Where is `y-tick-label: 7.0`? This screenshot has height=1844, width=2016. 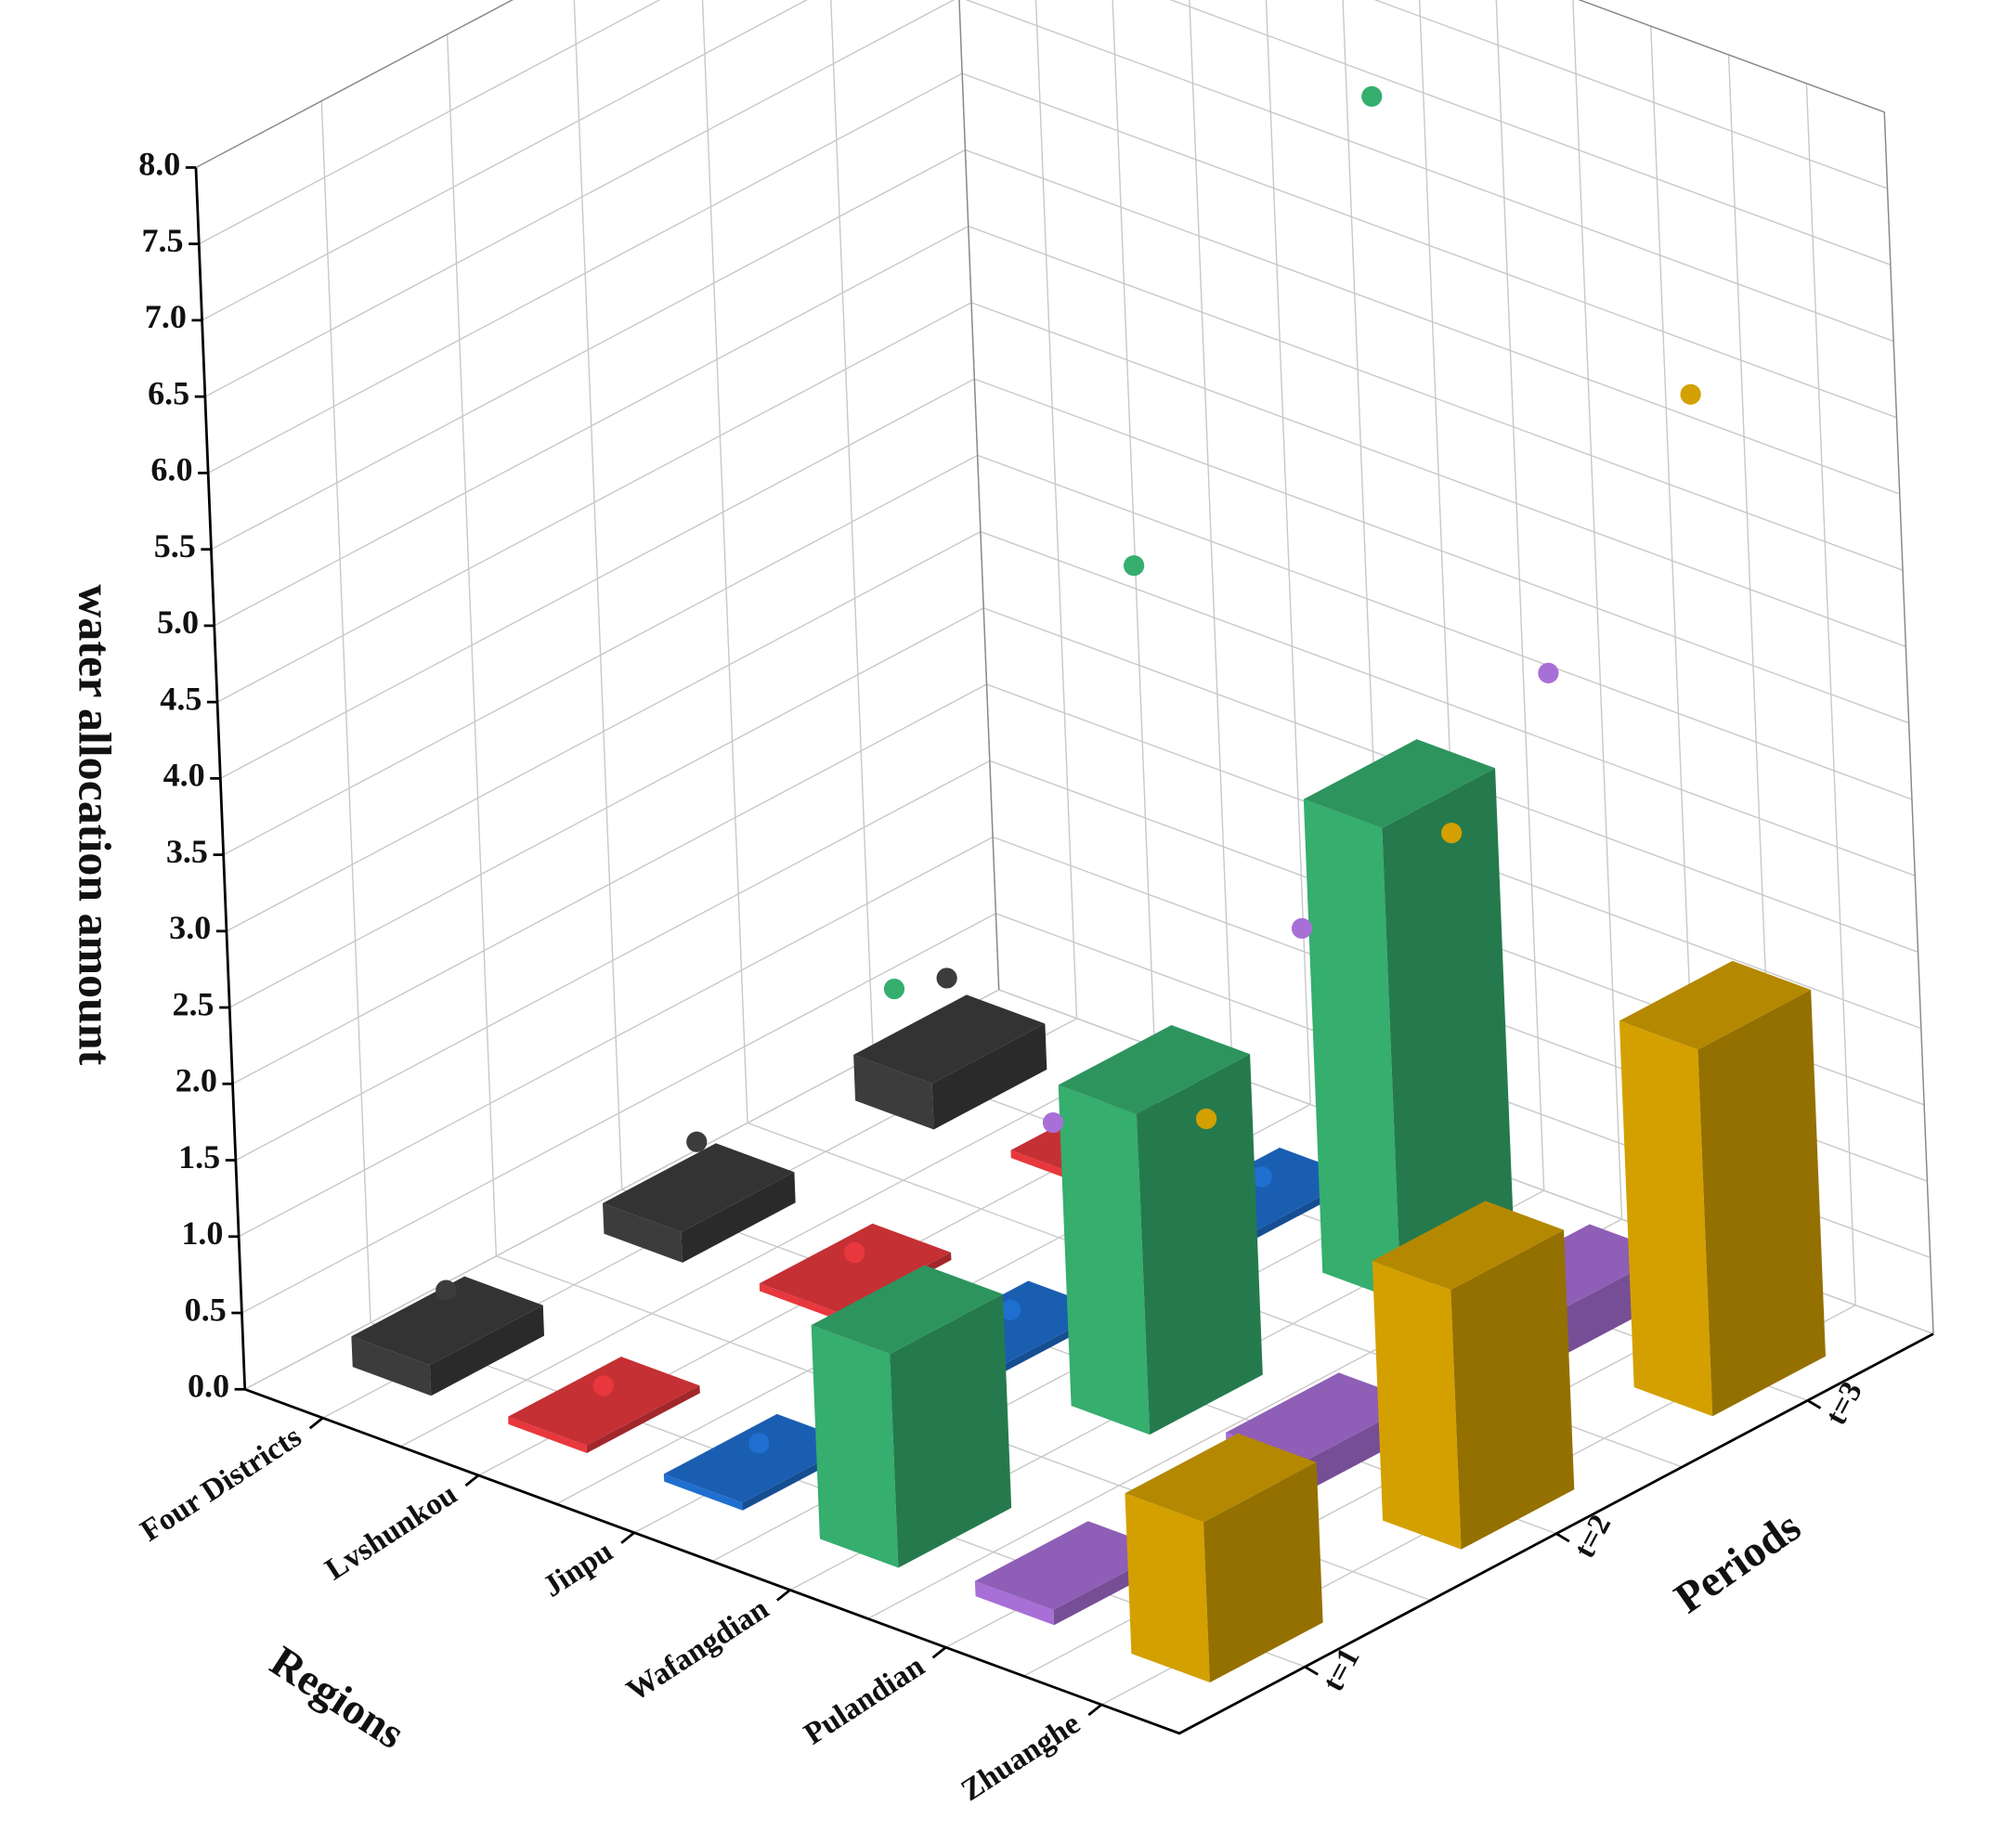
y-tick-label: 7.0 is located at coordinates (166, 316).